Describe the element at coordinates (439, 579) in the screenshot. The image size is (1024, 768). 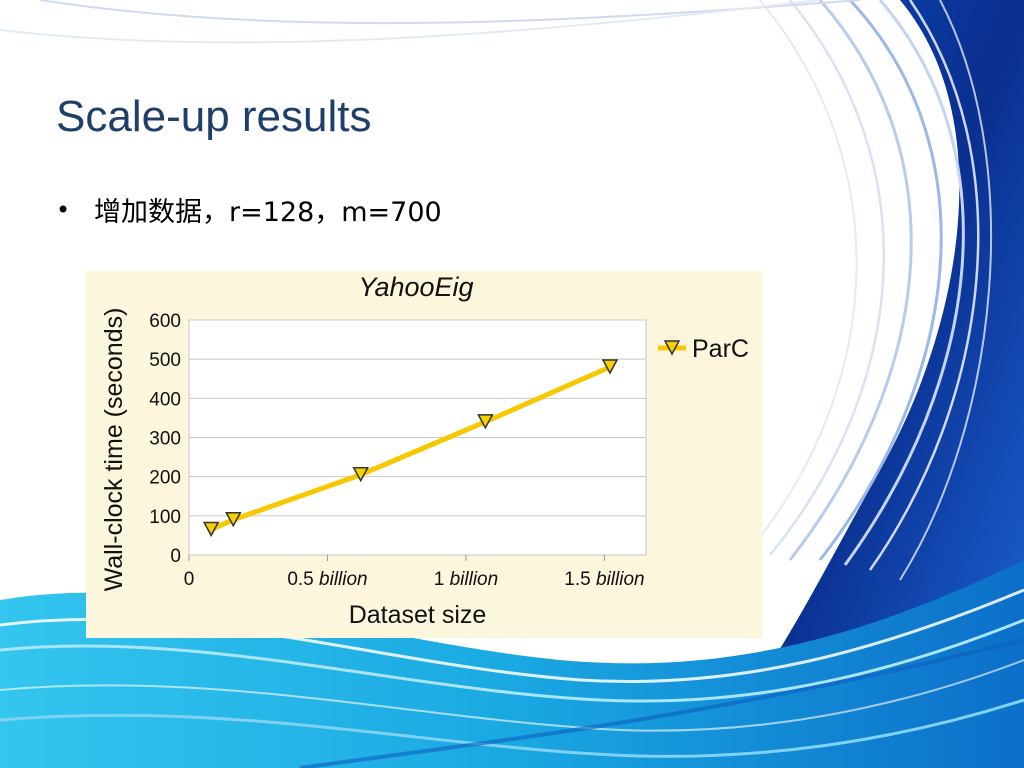
I see `x-tick-number: 1` at that location.